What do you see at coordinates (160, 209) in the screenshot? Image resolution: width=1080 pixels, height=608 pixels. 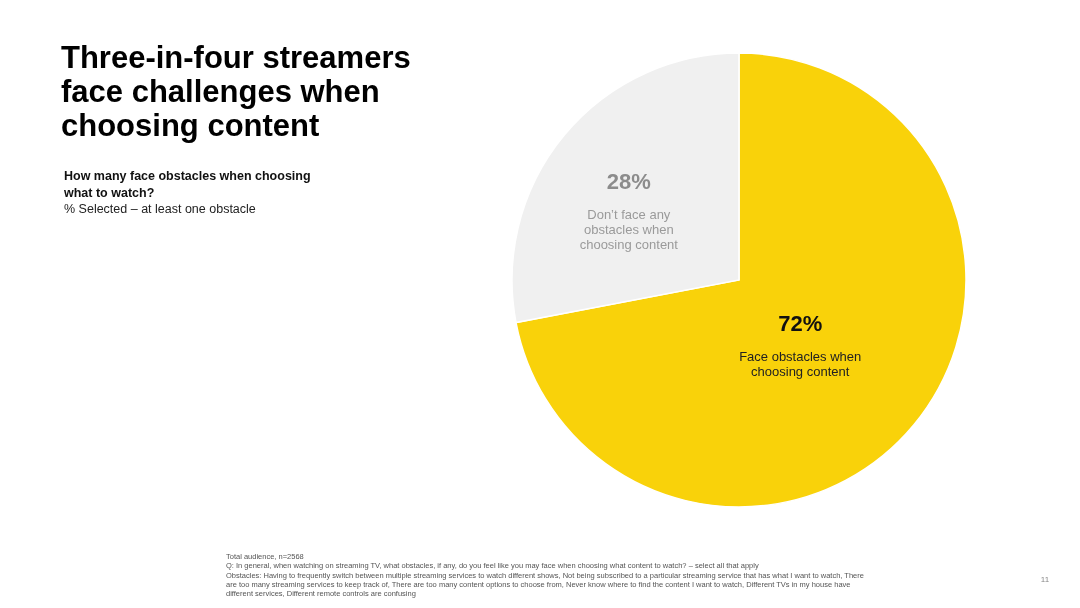 I see `text: % Selected – at least one obstacle` at bounding box center [160, 209].